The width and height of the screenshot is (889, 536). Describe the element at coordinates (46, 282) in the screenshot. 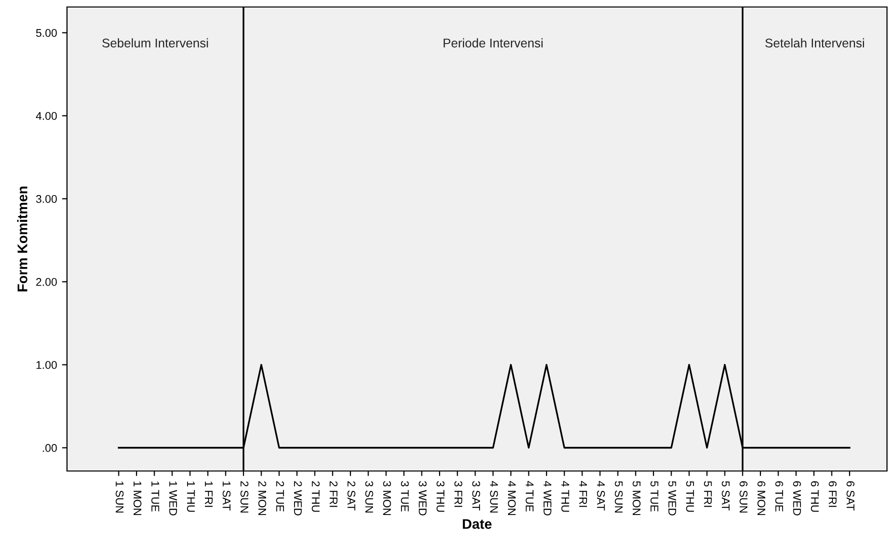

I see `y-tick-label: 2.00` at that location.